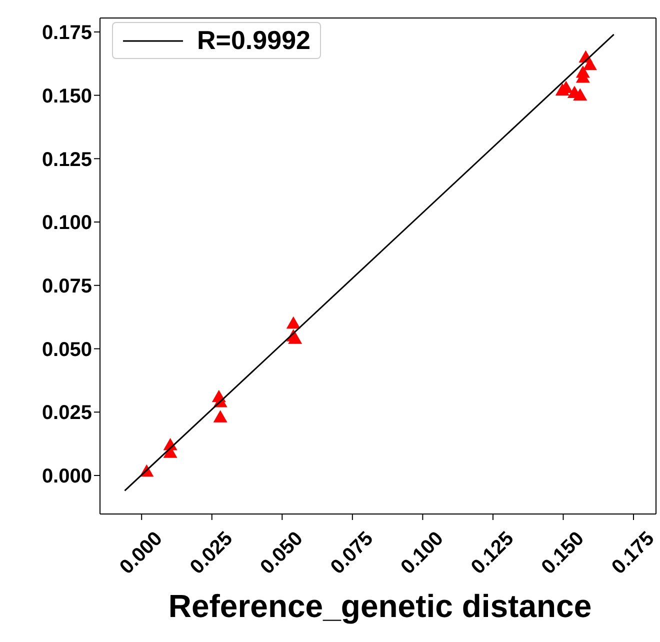 The height and width of the screenshot is (642, 660). I want to click on y-tick-label: 0.000, so click(67, 477).